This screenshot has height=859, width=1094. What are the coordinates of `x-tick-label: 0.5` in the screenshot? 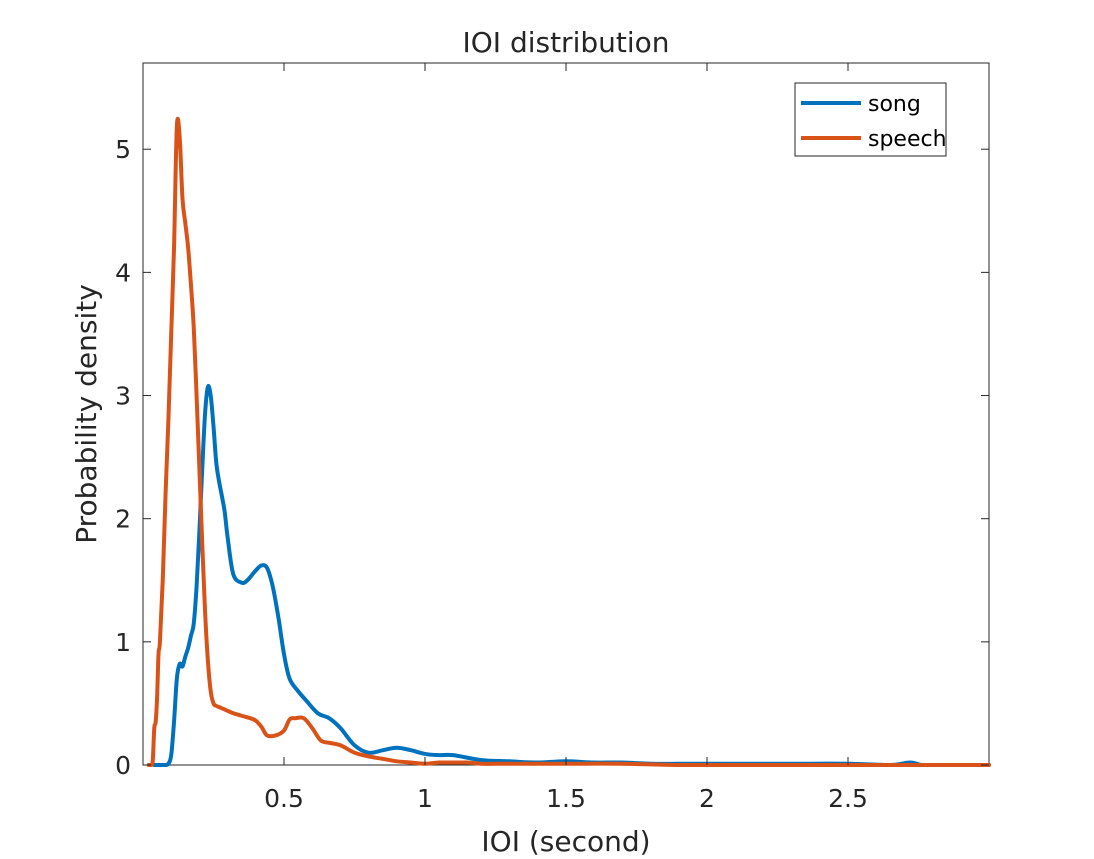 It's located at (284, 798).